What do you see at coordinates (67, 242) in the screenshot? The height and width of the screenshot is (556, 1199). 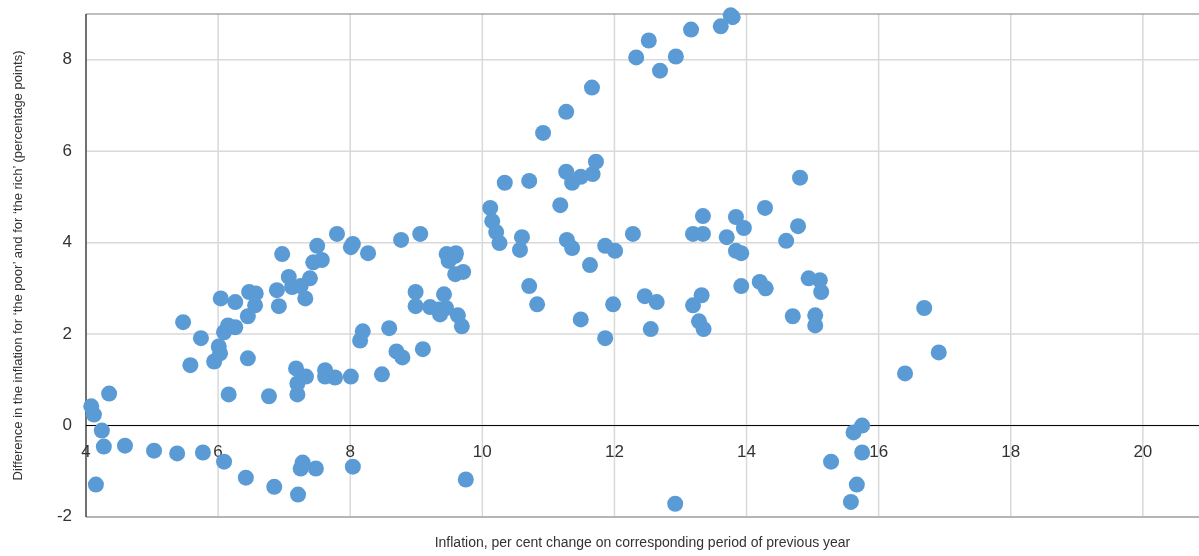 I see `y-tick-label: 4` at bounding box center [67, 242].